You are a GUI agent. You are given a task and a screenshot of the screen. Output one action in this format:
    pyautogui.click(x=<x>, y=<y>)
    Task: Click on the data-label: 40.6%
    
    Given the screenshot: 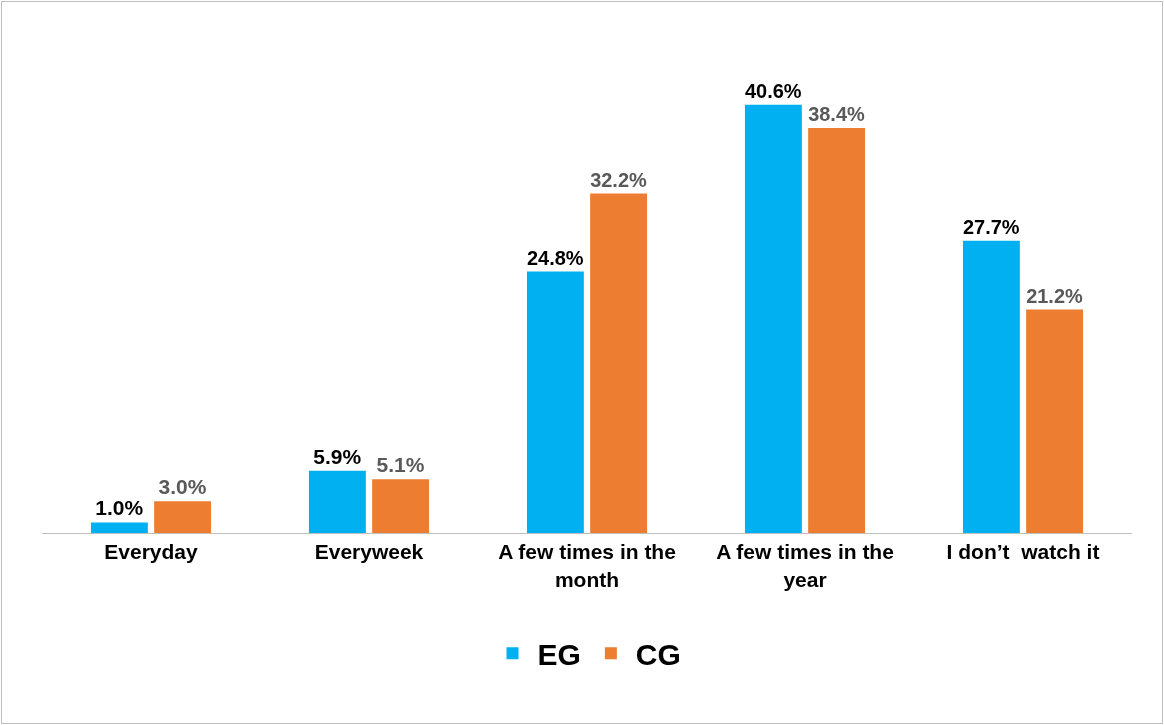 What is the action you would take?
    pyautogui.click(x=773, y=91)
    